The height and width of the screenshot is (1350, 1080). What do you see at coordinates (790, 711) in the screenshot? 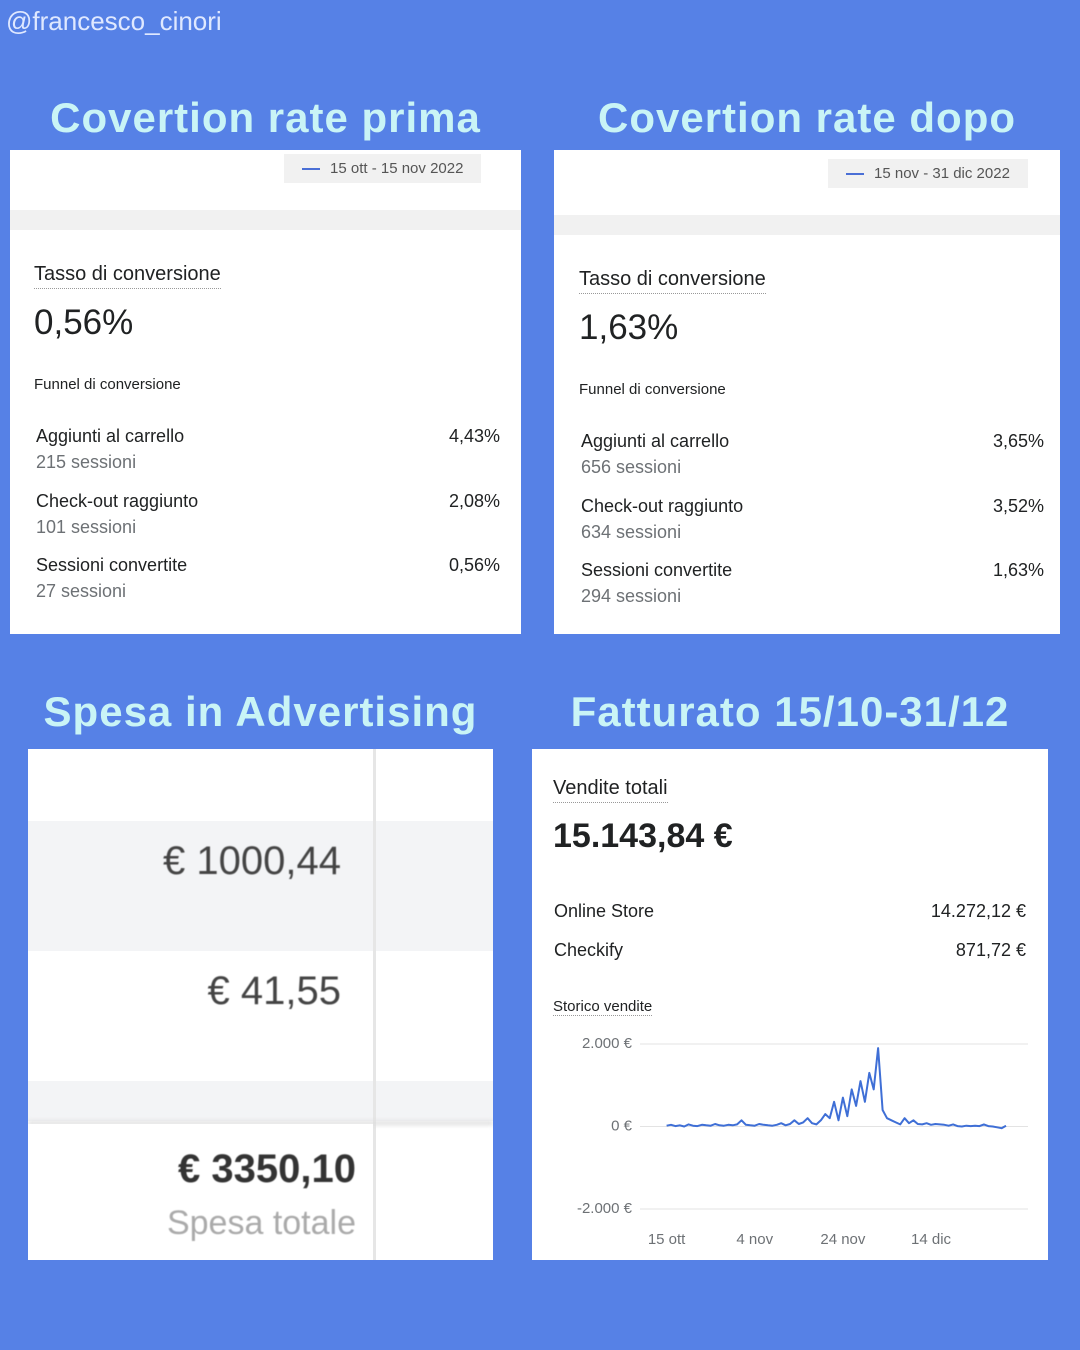
I see `panel-title: Fatturato 15/10-31/12` at bounding box center [790, 711].